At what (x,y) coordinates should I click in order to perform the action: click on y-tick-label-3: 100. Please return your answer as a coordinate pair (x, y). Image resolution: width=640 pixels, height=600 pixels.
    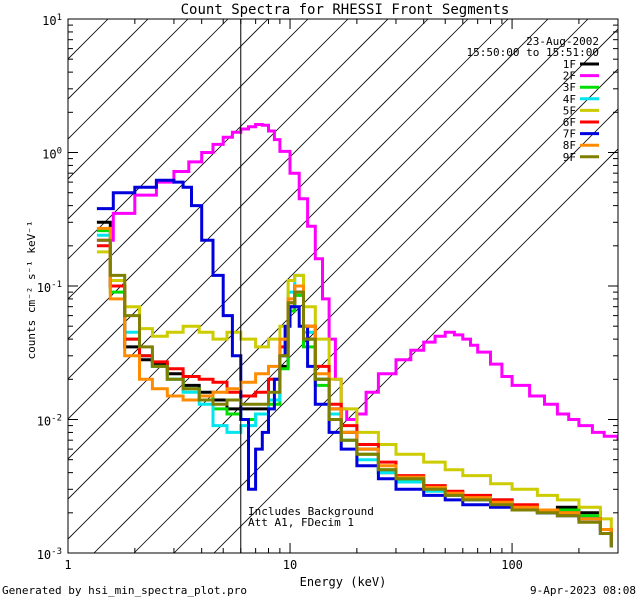
    Looking at the image, I should click on (52, 154).